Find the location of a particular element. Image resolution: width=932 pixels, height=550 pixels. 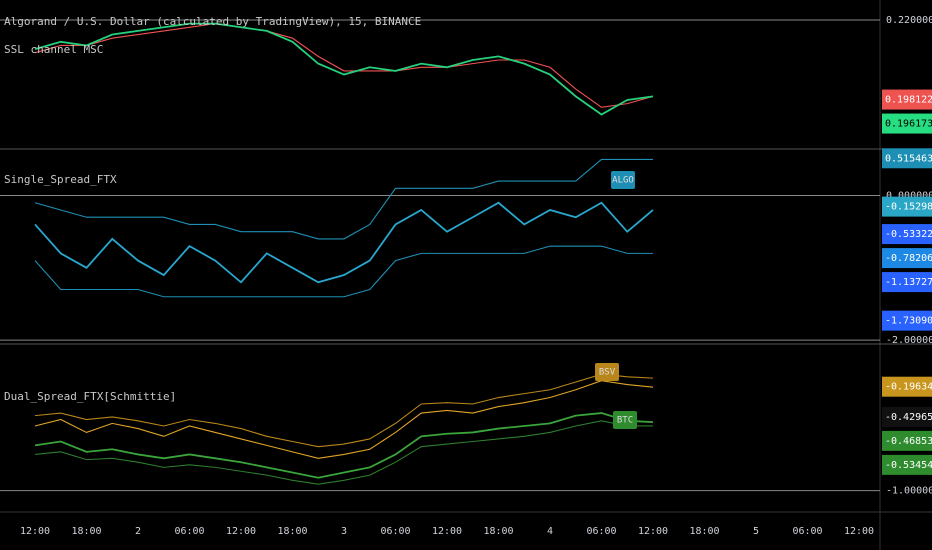

annotation-label: BSV is located at coordinates (607, 373).